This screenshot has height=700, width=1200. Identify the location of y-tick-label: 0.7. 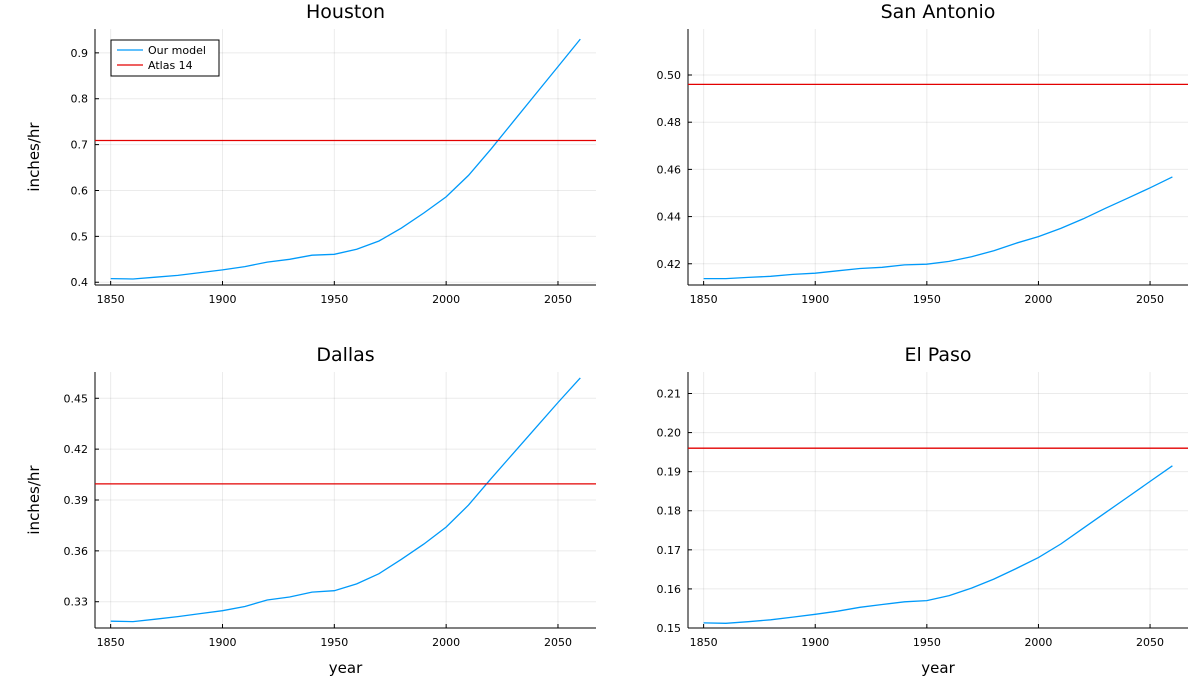
(80, 145).